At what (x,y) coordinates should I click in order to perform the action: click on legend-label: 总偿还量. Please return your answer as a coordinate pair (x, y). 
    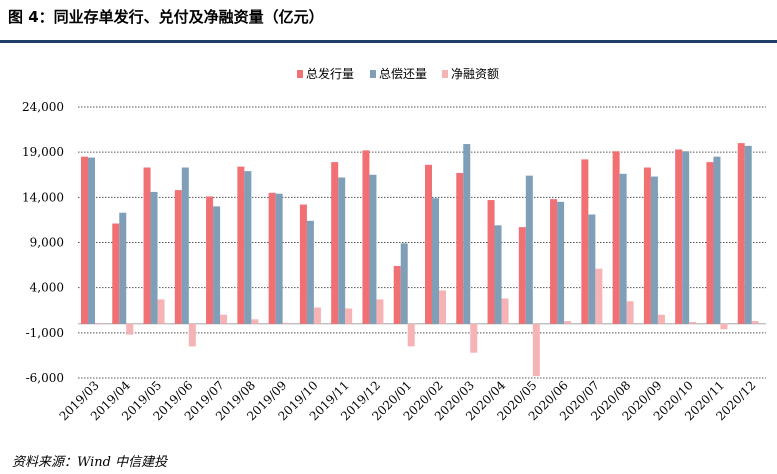
    Looking at the image, I should click on (403, 73).